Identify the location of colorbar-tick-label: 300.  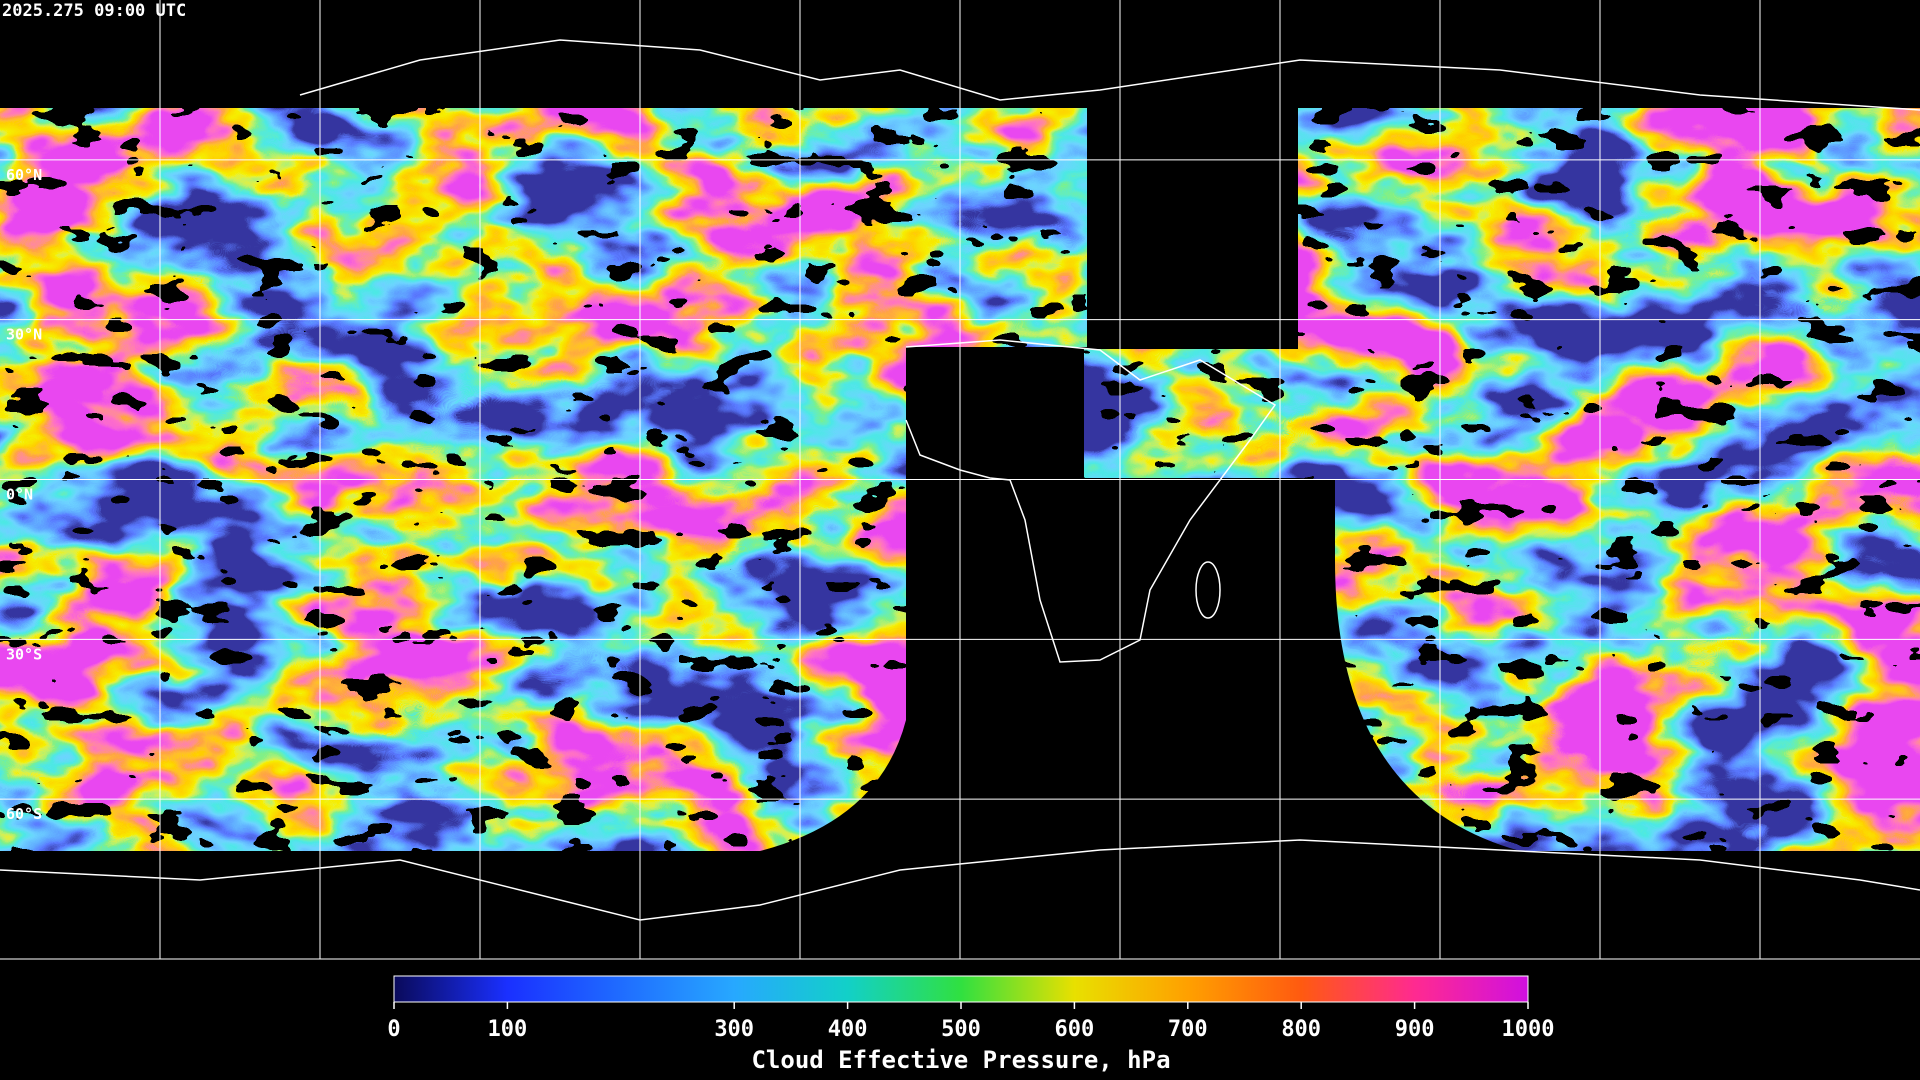
(734, 1029).